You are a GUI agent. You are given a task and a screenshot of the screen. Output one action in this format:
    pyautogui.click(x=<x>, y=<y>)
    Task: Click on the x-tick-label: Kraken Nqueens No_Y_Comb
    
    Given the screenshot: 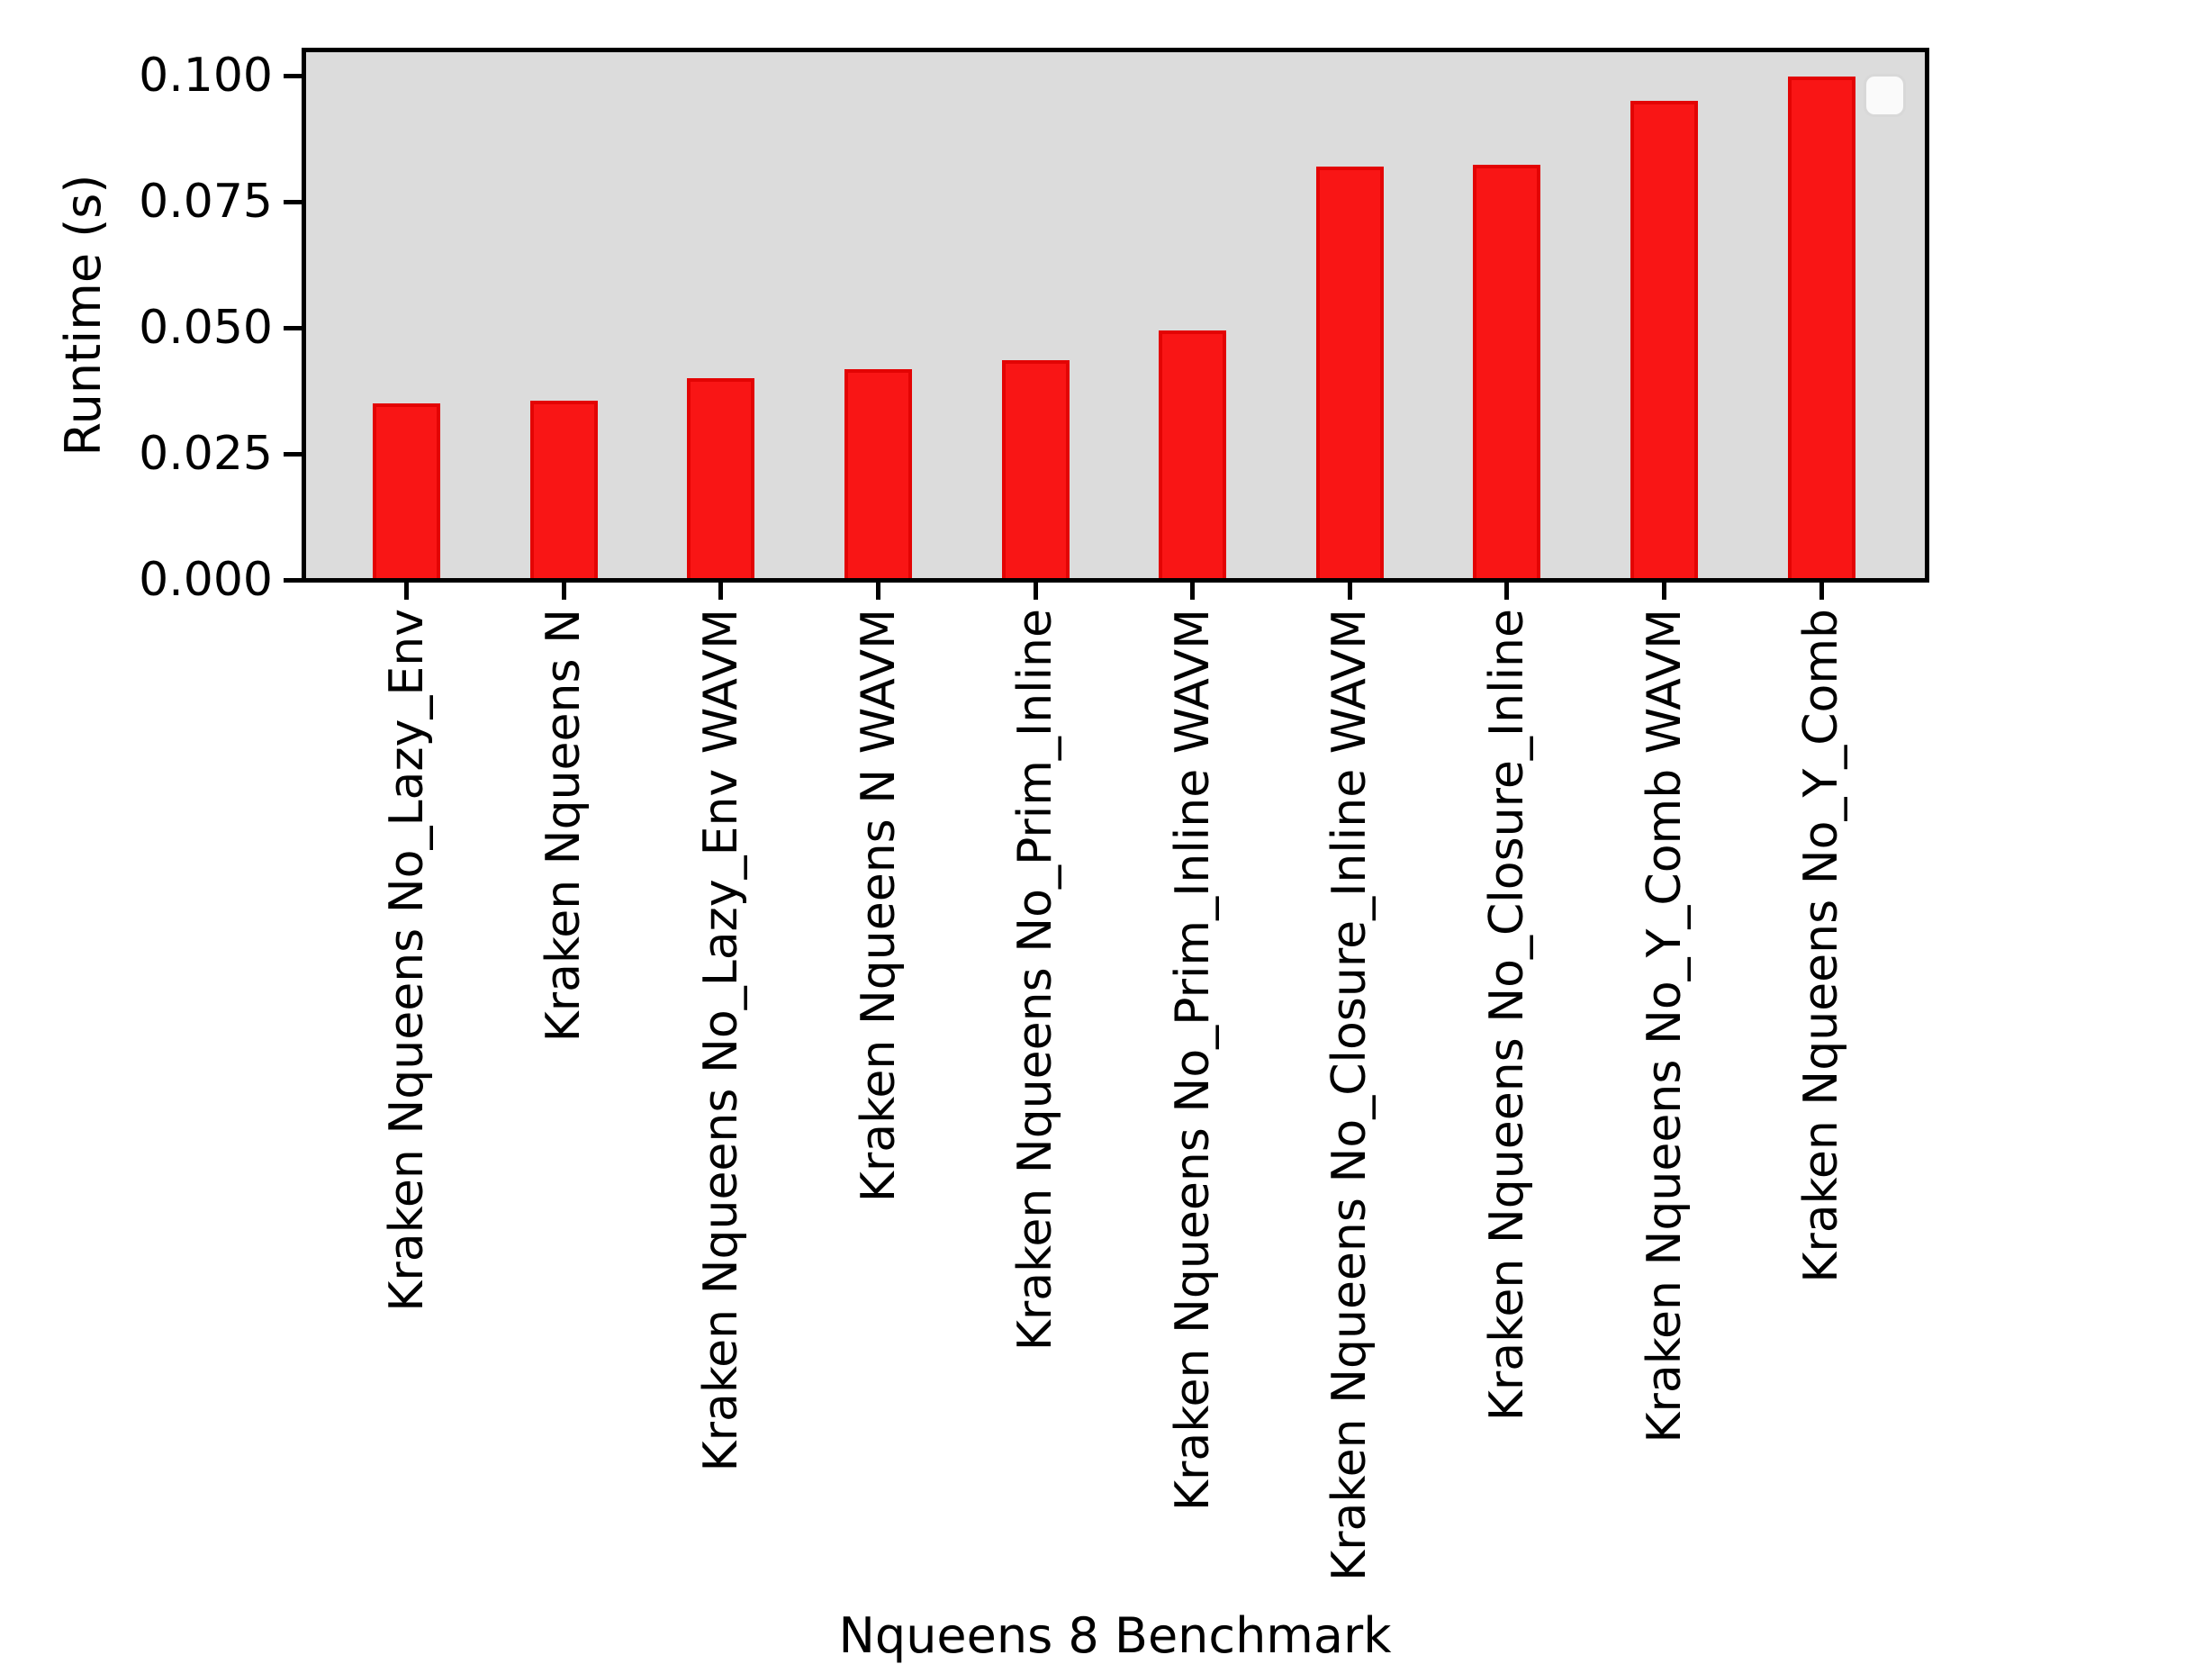 What is the action you would take?
    pyautogui.click(x=1821, y=946)
    